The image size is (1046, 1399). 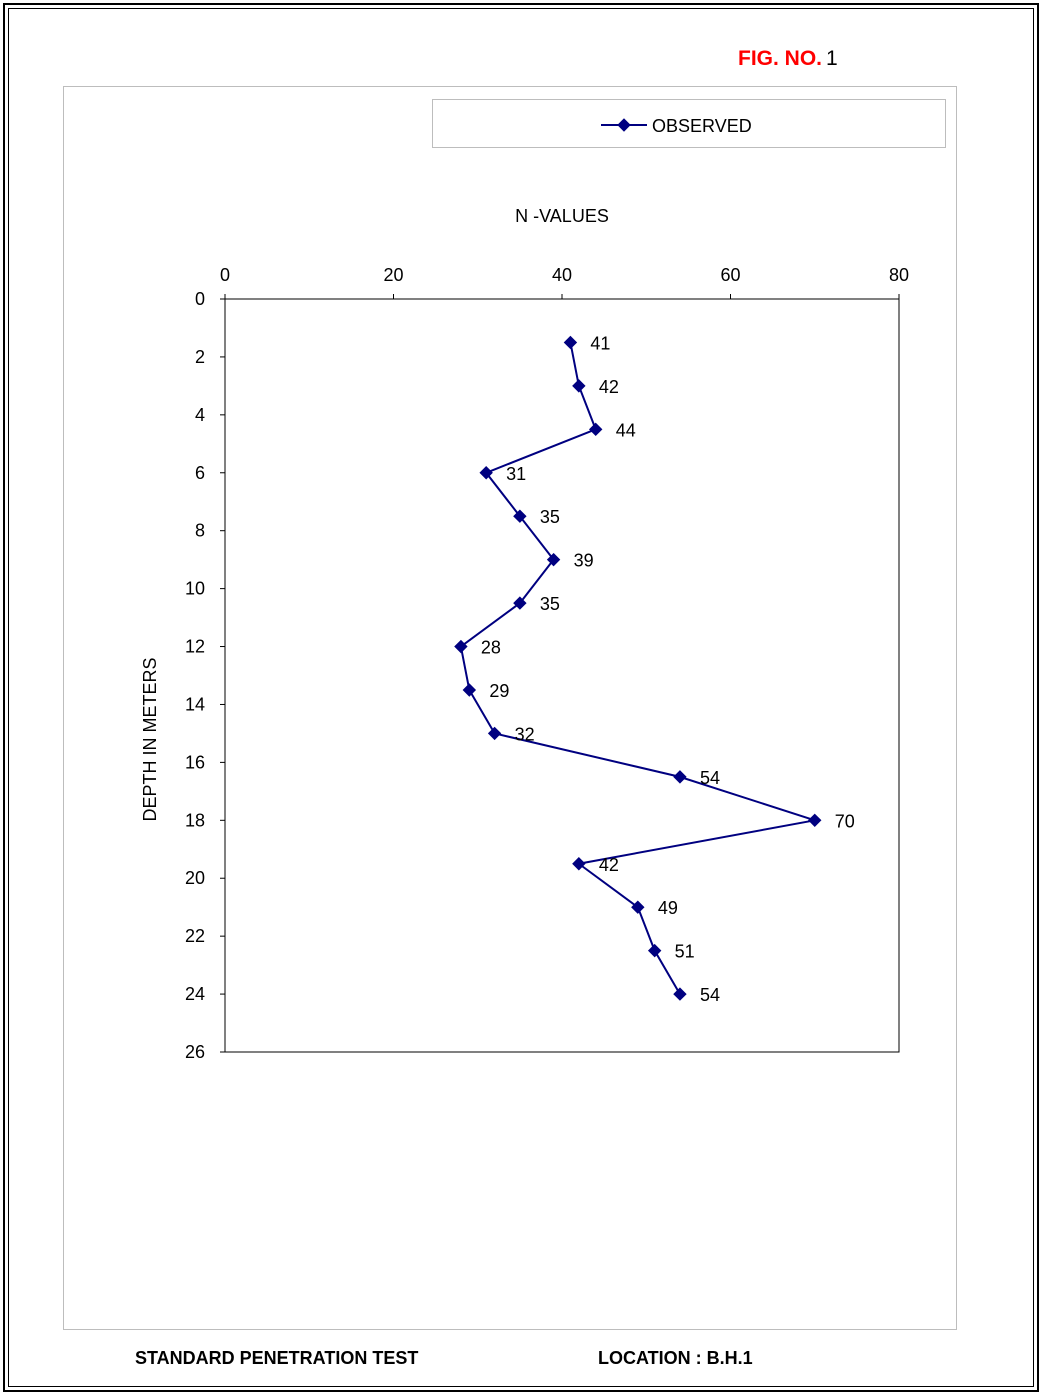 What do you see at coordinates (668, 908) in the screenshot?
I see `data-label: 49` at bounding box center [668, 908].